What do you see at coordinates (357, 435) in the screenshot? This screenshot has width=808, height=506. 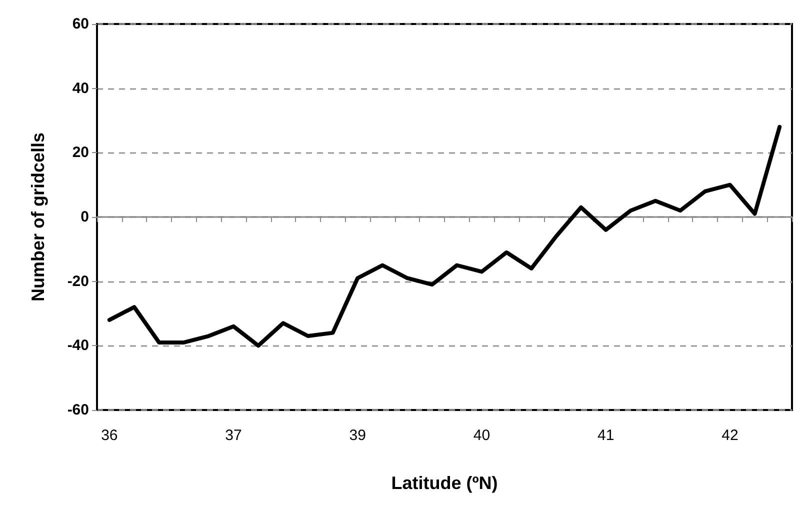 I see `x-tick-label: 39` at bounding box center [357, 435].